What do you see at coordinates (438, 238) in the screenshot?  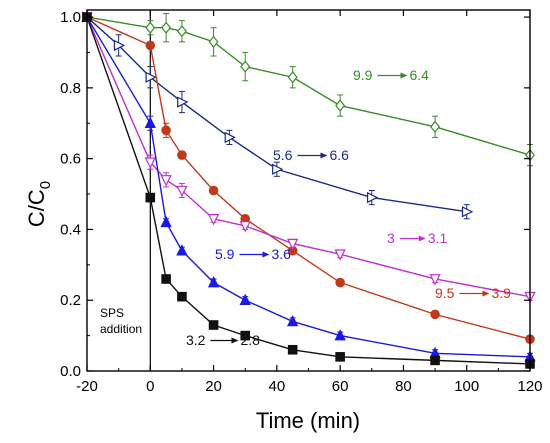 I see `series-label-end: 3.1` at bounding box center [438, 238].